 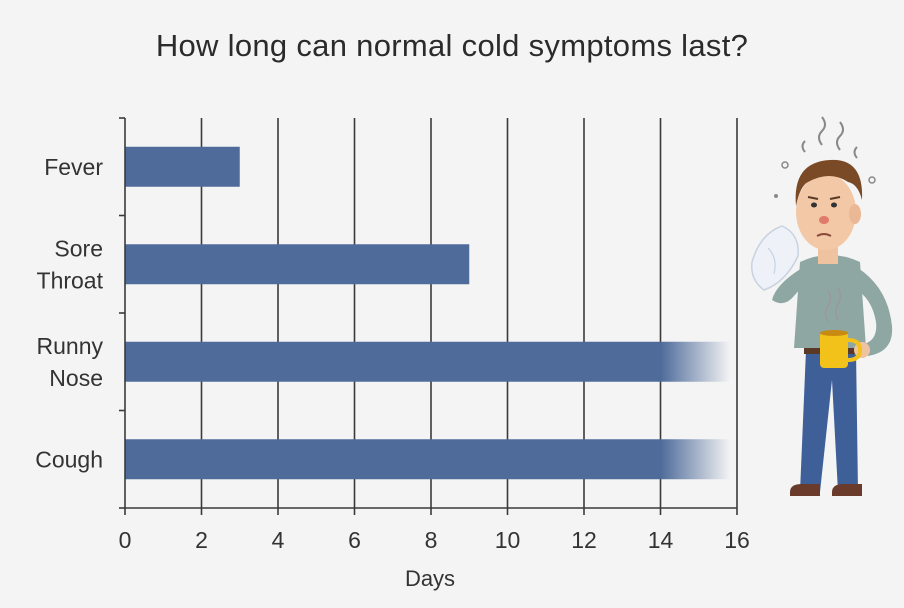 What do you see at coordinates (201, 540) in the screenshot?
I see `x-tick-label: 2` at bounding box center [201, 540].